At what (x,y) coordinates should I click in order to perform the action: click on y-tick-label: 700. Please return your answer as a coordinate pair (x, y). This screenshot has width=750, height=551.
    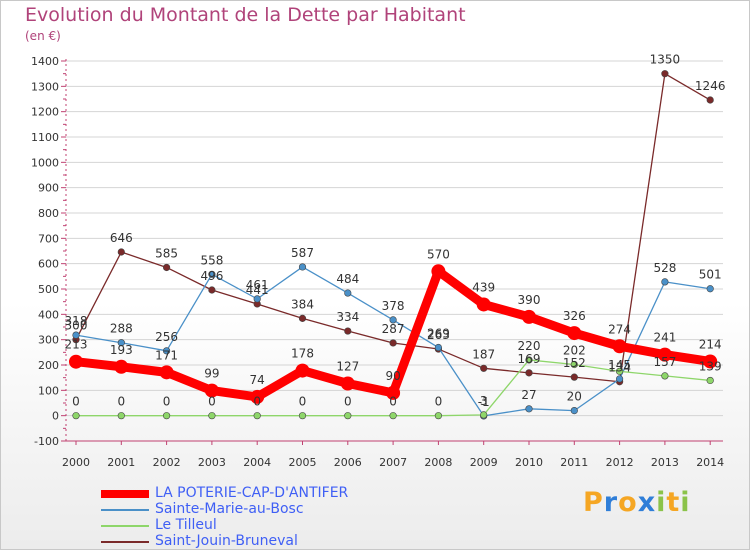
    Looking at the image, I should click on (48, 238).